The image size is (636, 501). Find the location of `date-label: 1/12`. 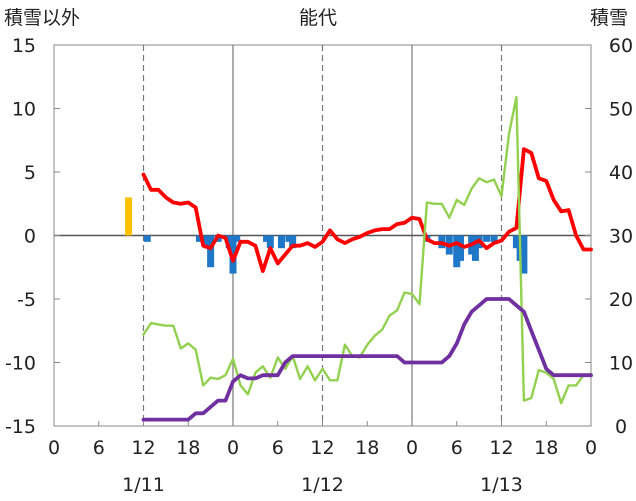

date-label: 1/12 is located at coordinates (322, 485).